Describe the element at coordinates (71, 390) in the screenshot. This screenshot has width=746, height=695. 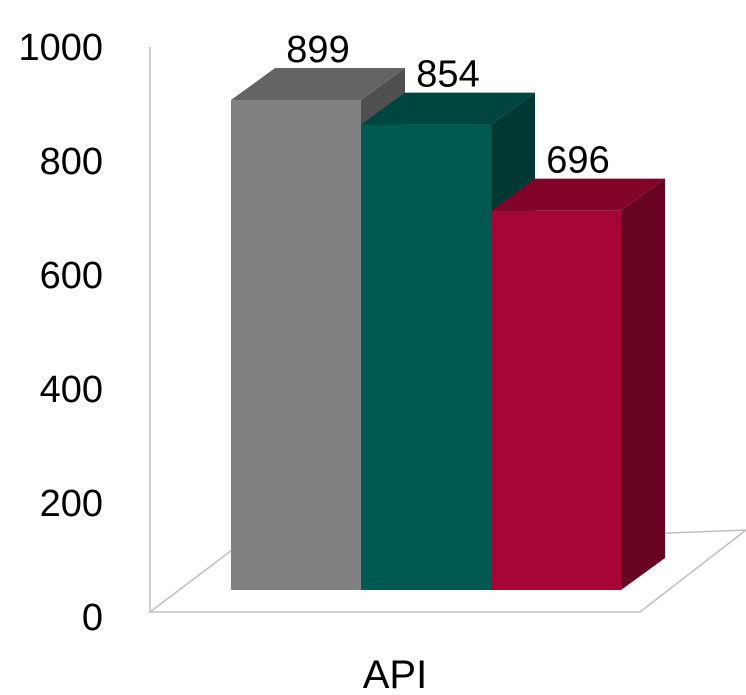
I see `y-tick-label: 400` at that location.